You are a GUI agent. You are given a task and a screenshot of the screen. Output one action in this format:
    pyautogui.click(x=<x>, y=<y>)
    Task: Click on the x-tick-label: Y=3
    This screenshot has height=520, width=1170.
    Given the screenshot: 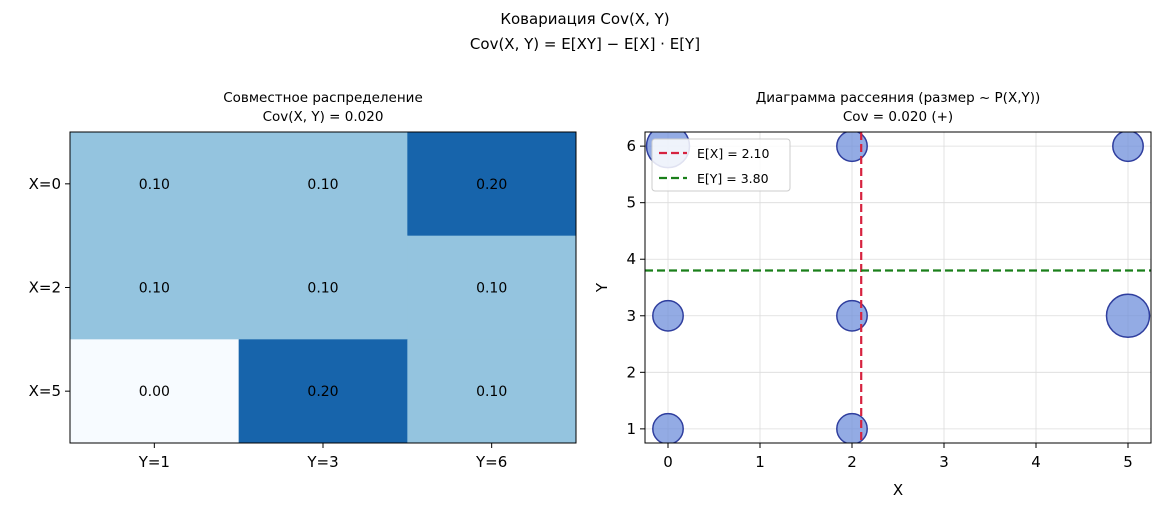 What is the action you would take?
    pyautogui.click(x=322, y=462)
    